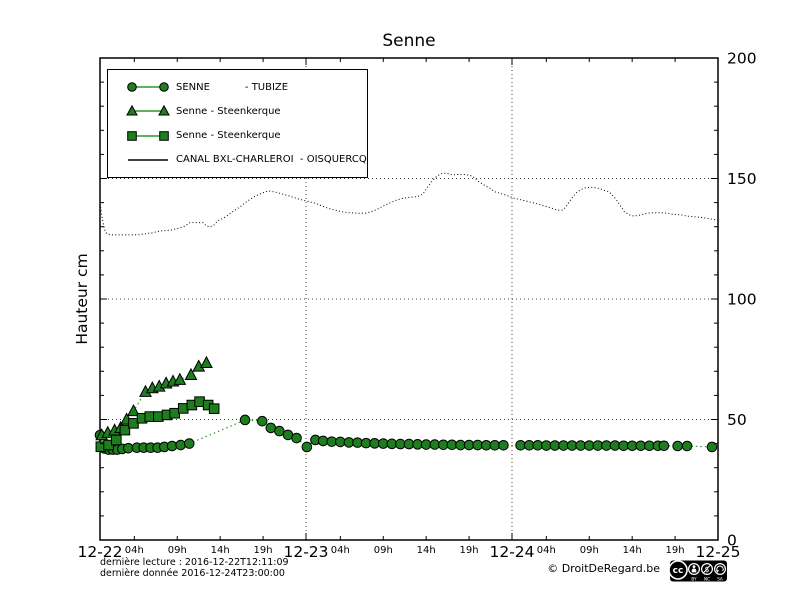 Image resolution: width=800 pixels, height=600 pixels. What do you see at coordinates (732, 541) in the screenshot?
I see `y-tick-label: 0` at bounding box center [732, 541].